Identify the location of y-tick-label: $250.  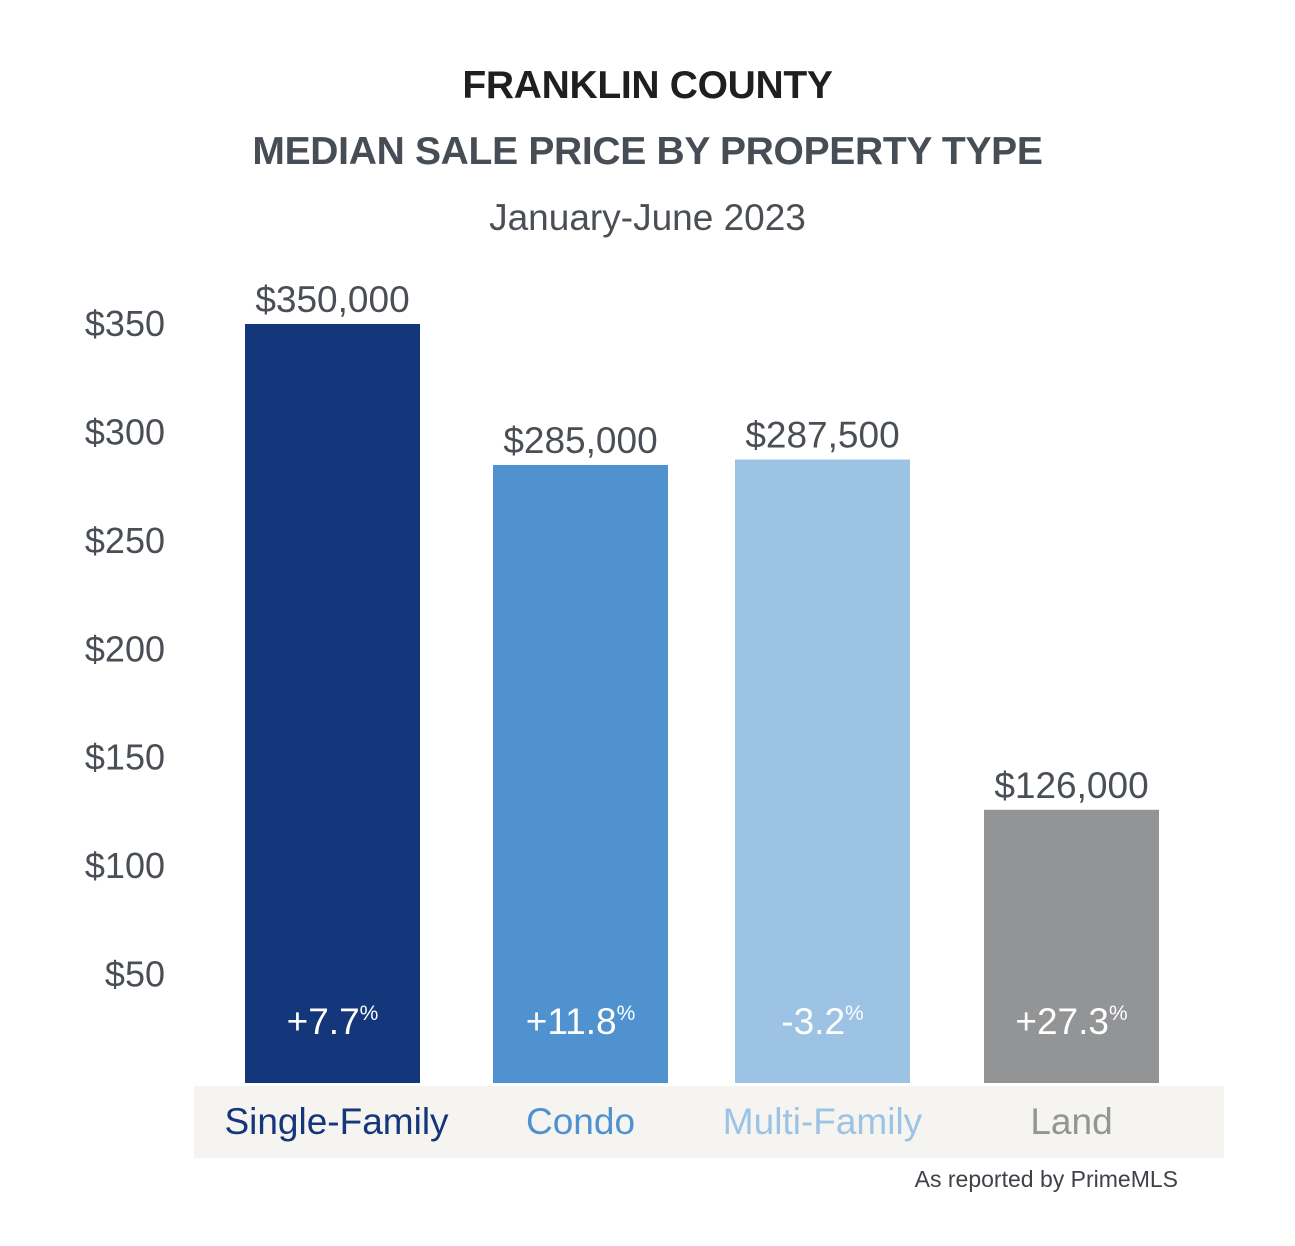
(125, 540).